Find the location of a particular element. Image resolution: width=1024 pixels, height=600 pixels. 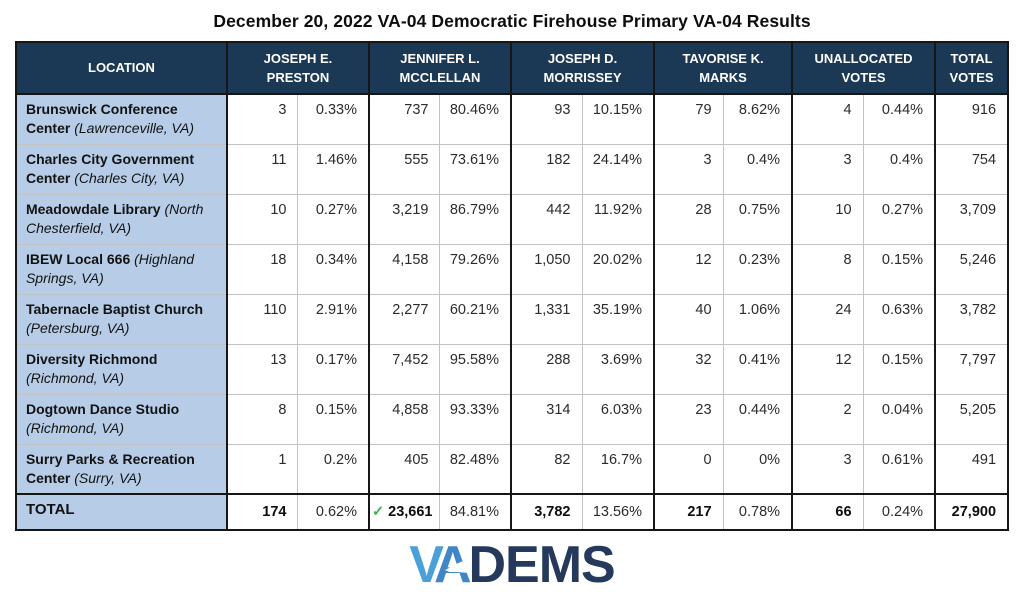

votes-cell: 4 is located at coordinates (827, 119).